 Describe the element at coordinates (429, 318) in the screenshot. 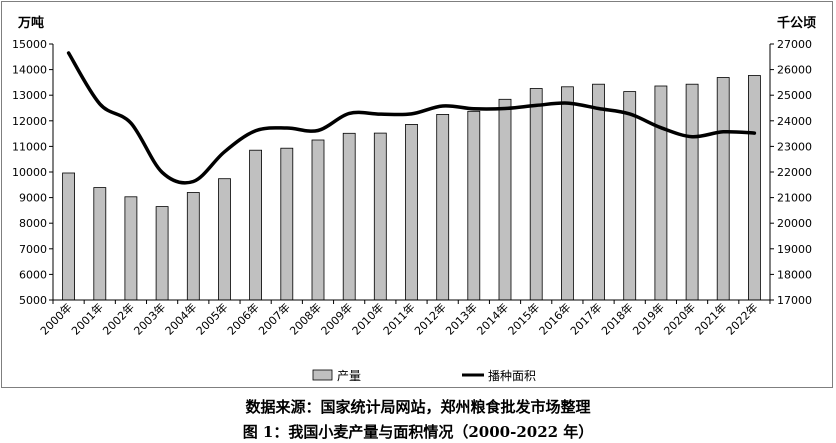

I see `x-tick-label: 2012年` at that location.